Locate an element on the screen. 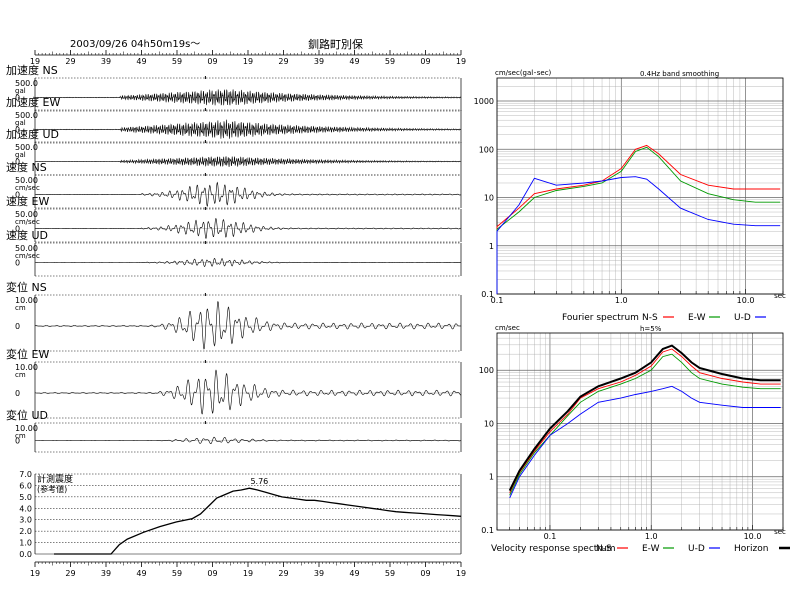  trace-label: 加速度 UD is located at coordinates (32, 134).